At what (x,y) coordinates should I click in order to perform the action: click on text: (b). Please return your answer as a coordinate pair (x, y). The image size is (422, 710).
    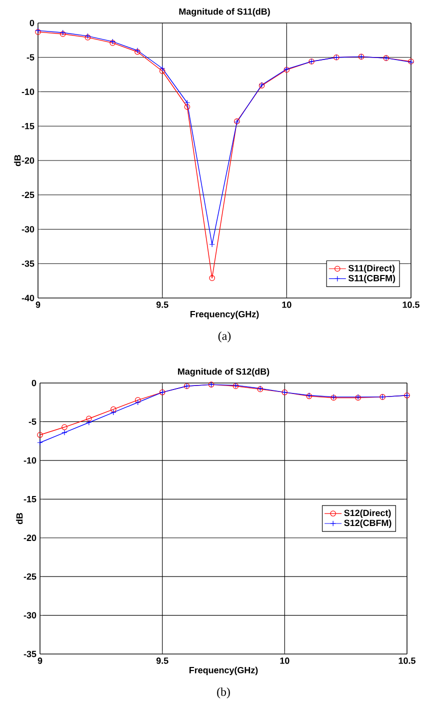
    Looking at the image, I should click on (223, 693).